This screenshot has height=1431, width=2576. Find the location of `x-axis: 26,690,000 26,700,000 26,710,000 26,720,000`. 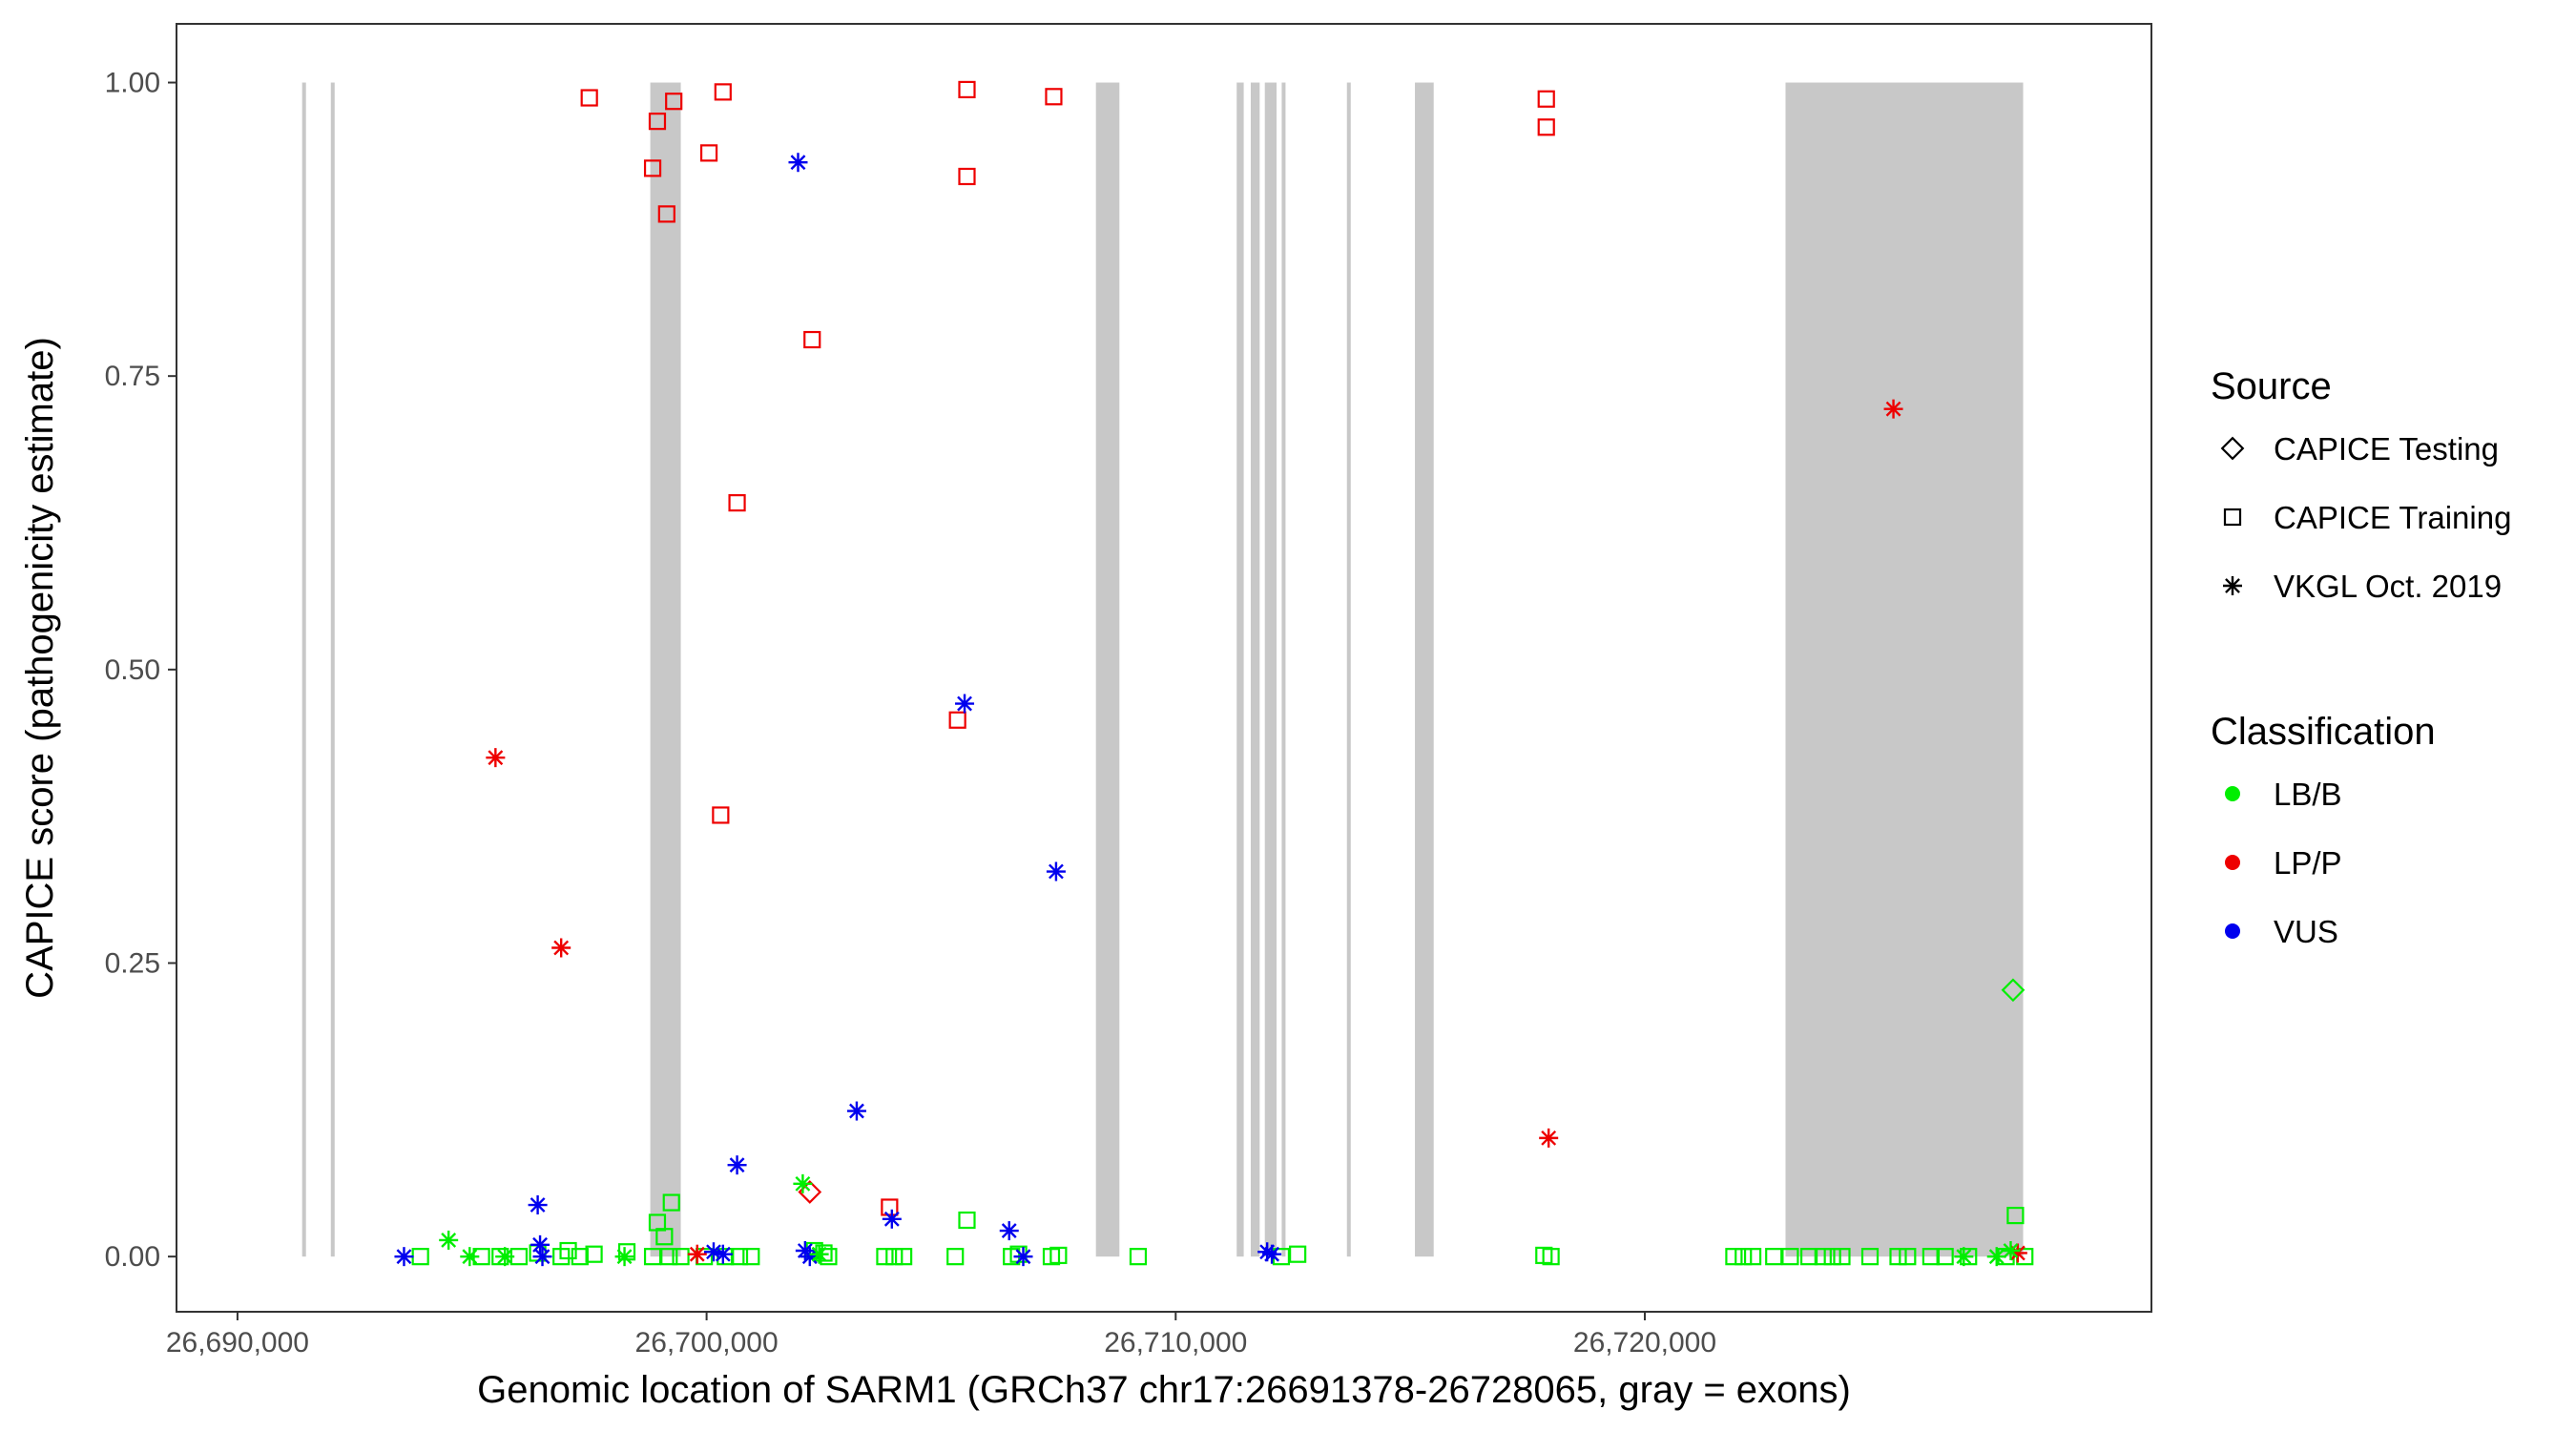

x-axis: 26,690,000 26,700,000 26,710,000 26,720,000 is located at coordinates (941, 1335).